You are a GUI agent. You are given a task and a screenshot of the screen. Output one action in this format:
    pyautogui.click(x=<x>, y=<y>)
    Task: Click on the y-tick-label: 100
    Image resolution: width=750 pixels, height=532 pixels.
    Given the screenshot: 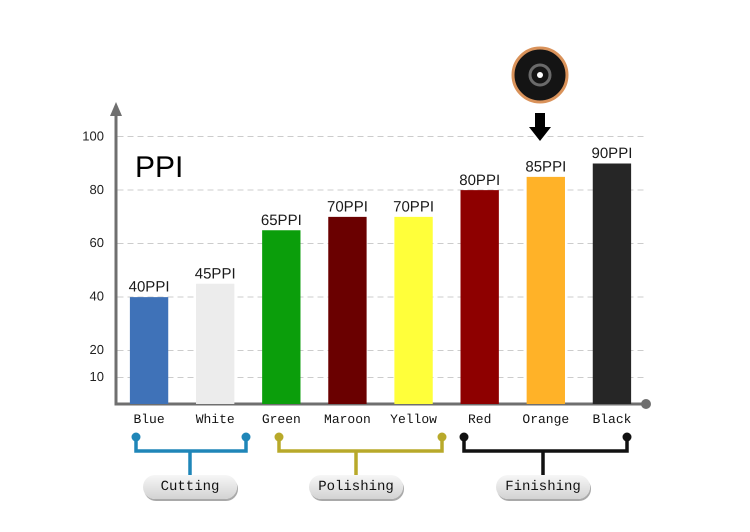 What is the action you would take?
    pyautogui.click(x=93, y=136)
    